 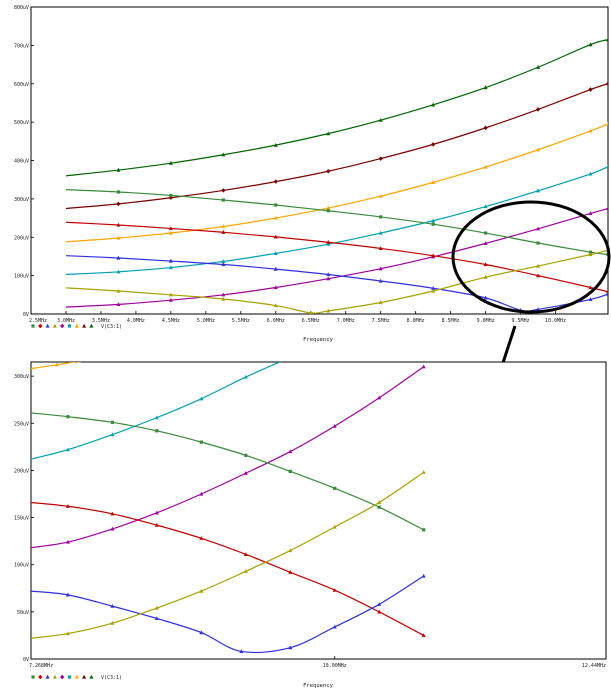 What do you see at coordinates (21, 277) in the screenshot?
I see `y-tick-label: 100uV` at bounding box center [21, 277].